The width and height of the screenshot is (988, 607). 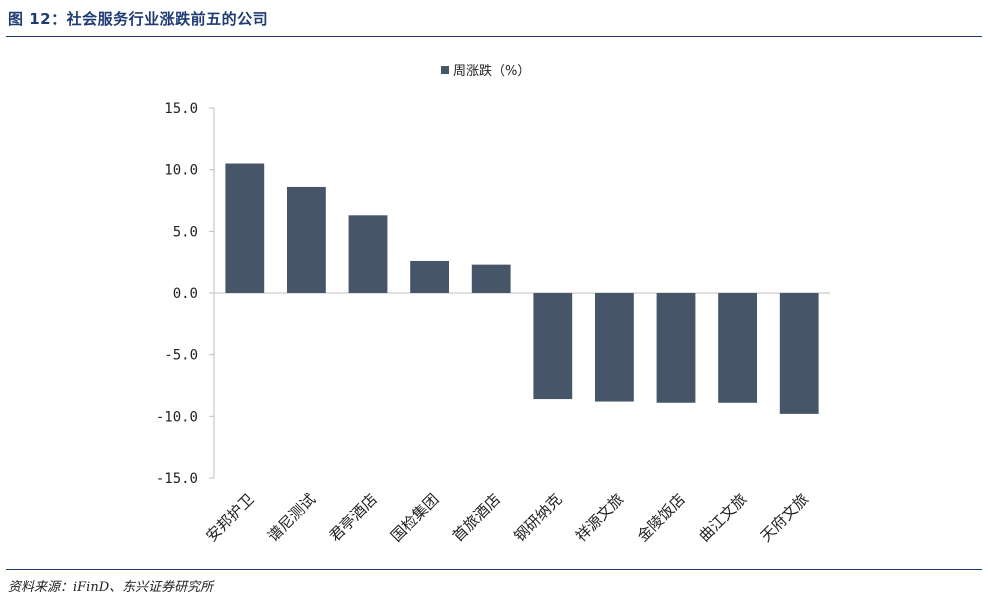 What do you see at coordinates (185, 232) in the screenshot?
I see `y-tick-label: 5.0` at bounding box center [185, 232].